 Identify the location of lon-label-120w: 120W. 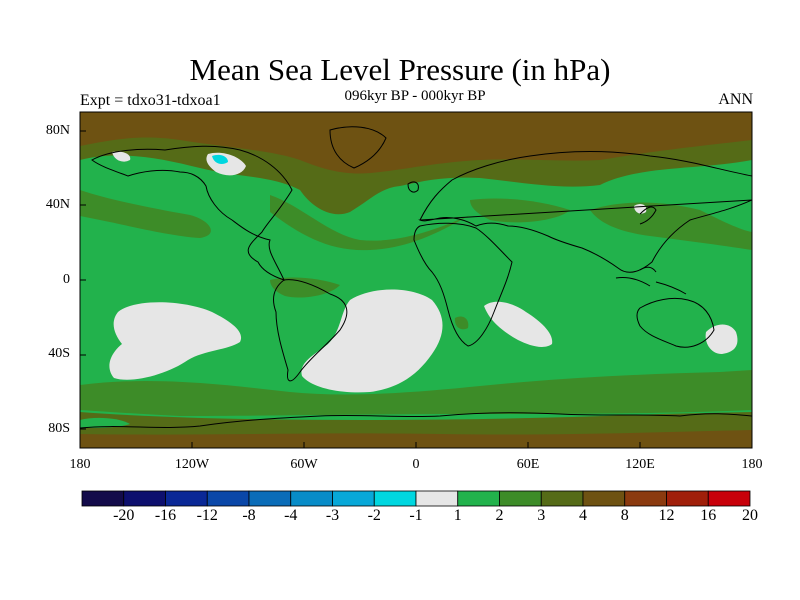
(192, 464).